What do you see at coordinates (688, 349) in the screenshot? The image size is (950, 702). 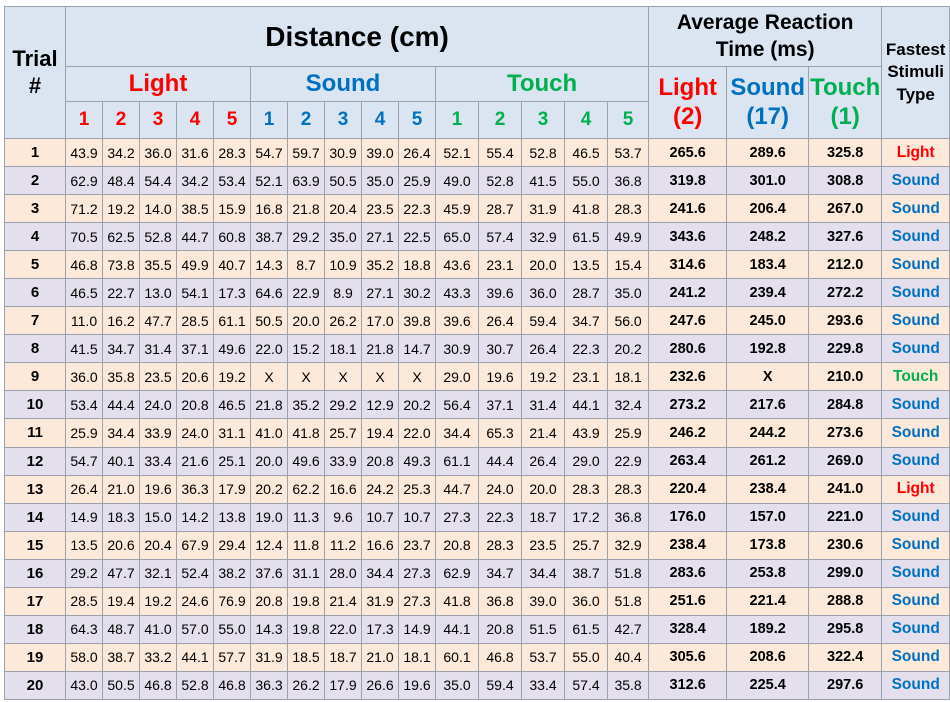 I see `avg-light-cell: 280.6` at bounding box center [688, 349].